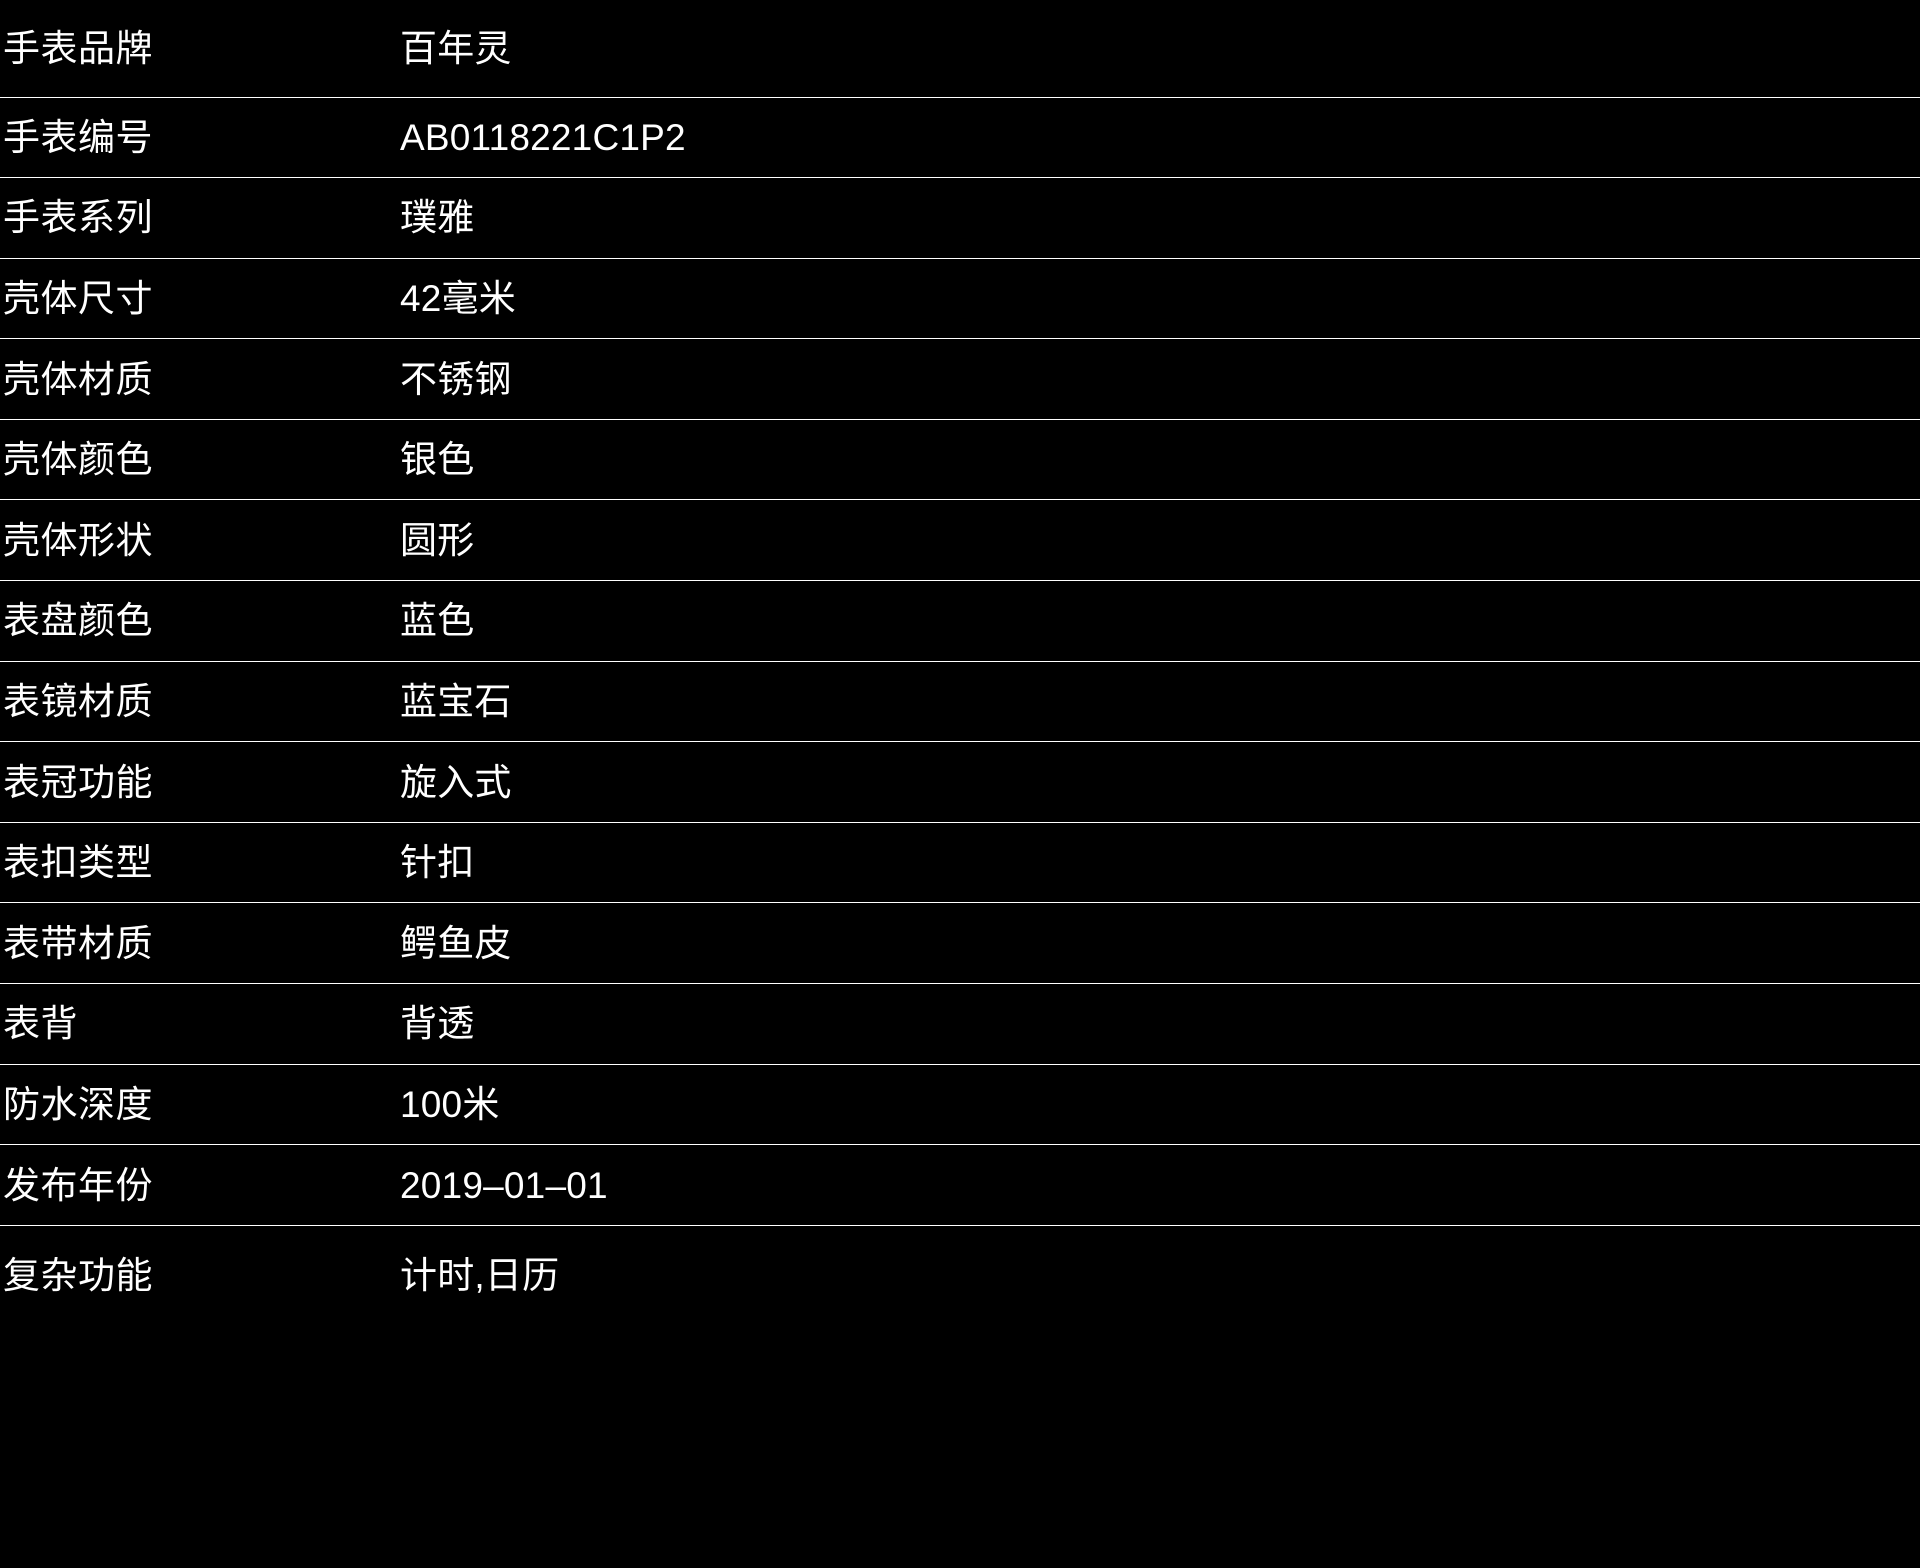  I want to click on spec-label-cell: 发布年份, so click(200, 1185).